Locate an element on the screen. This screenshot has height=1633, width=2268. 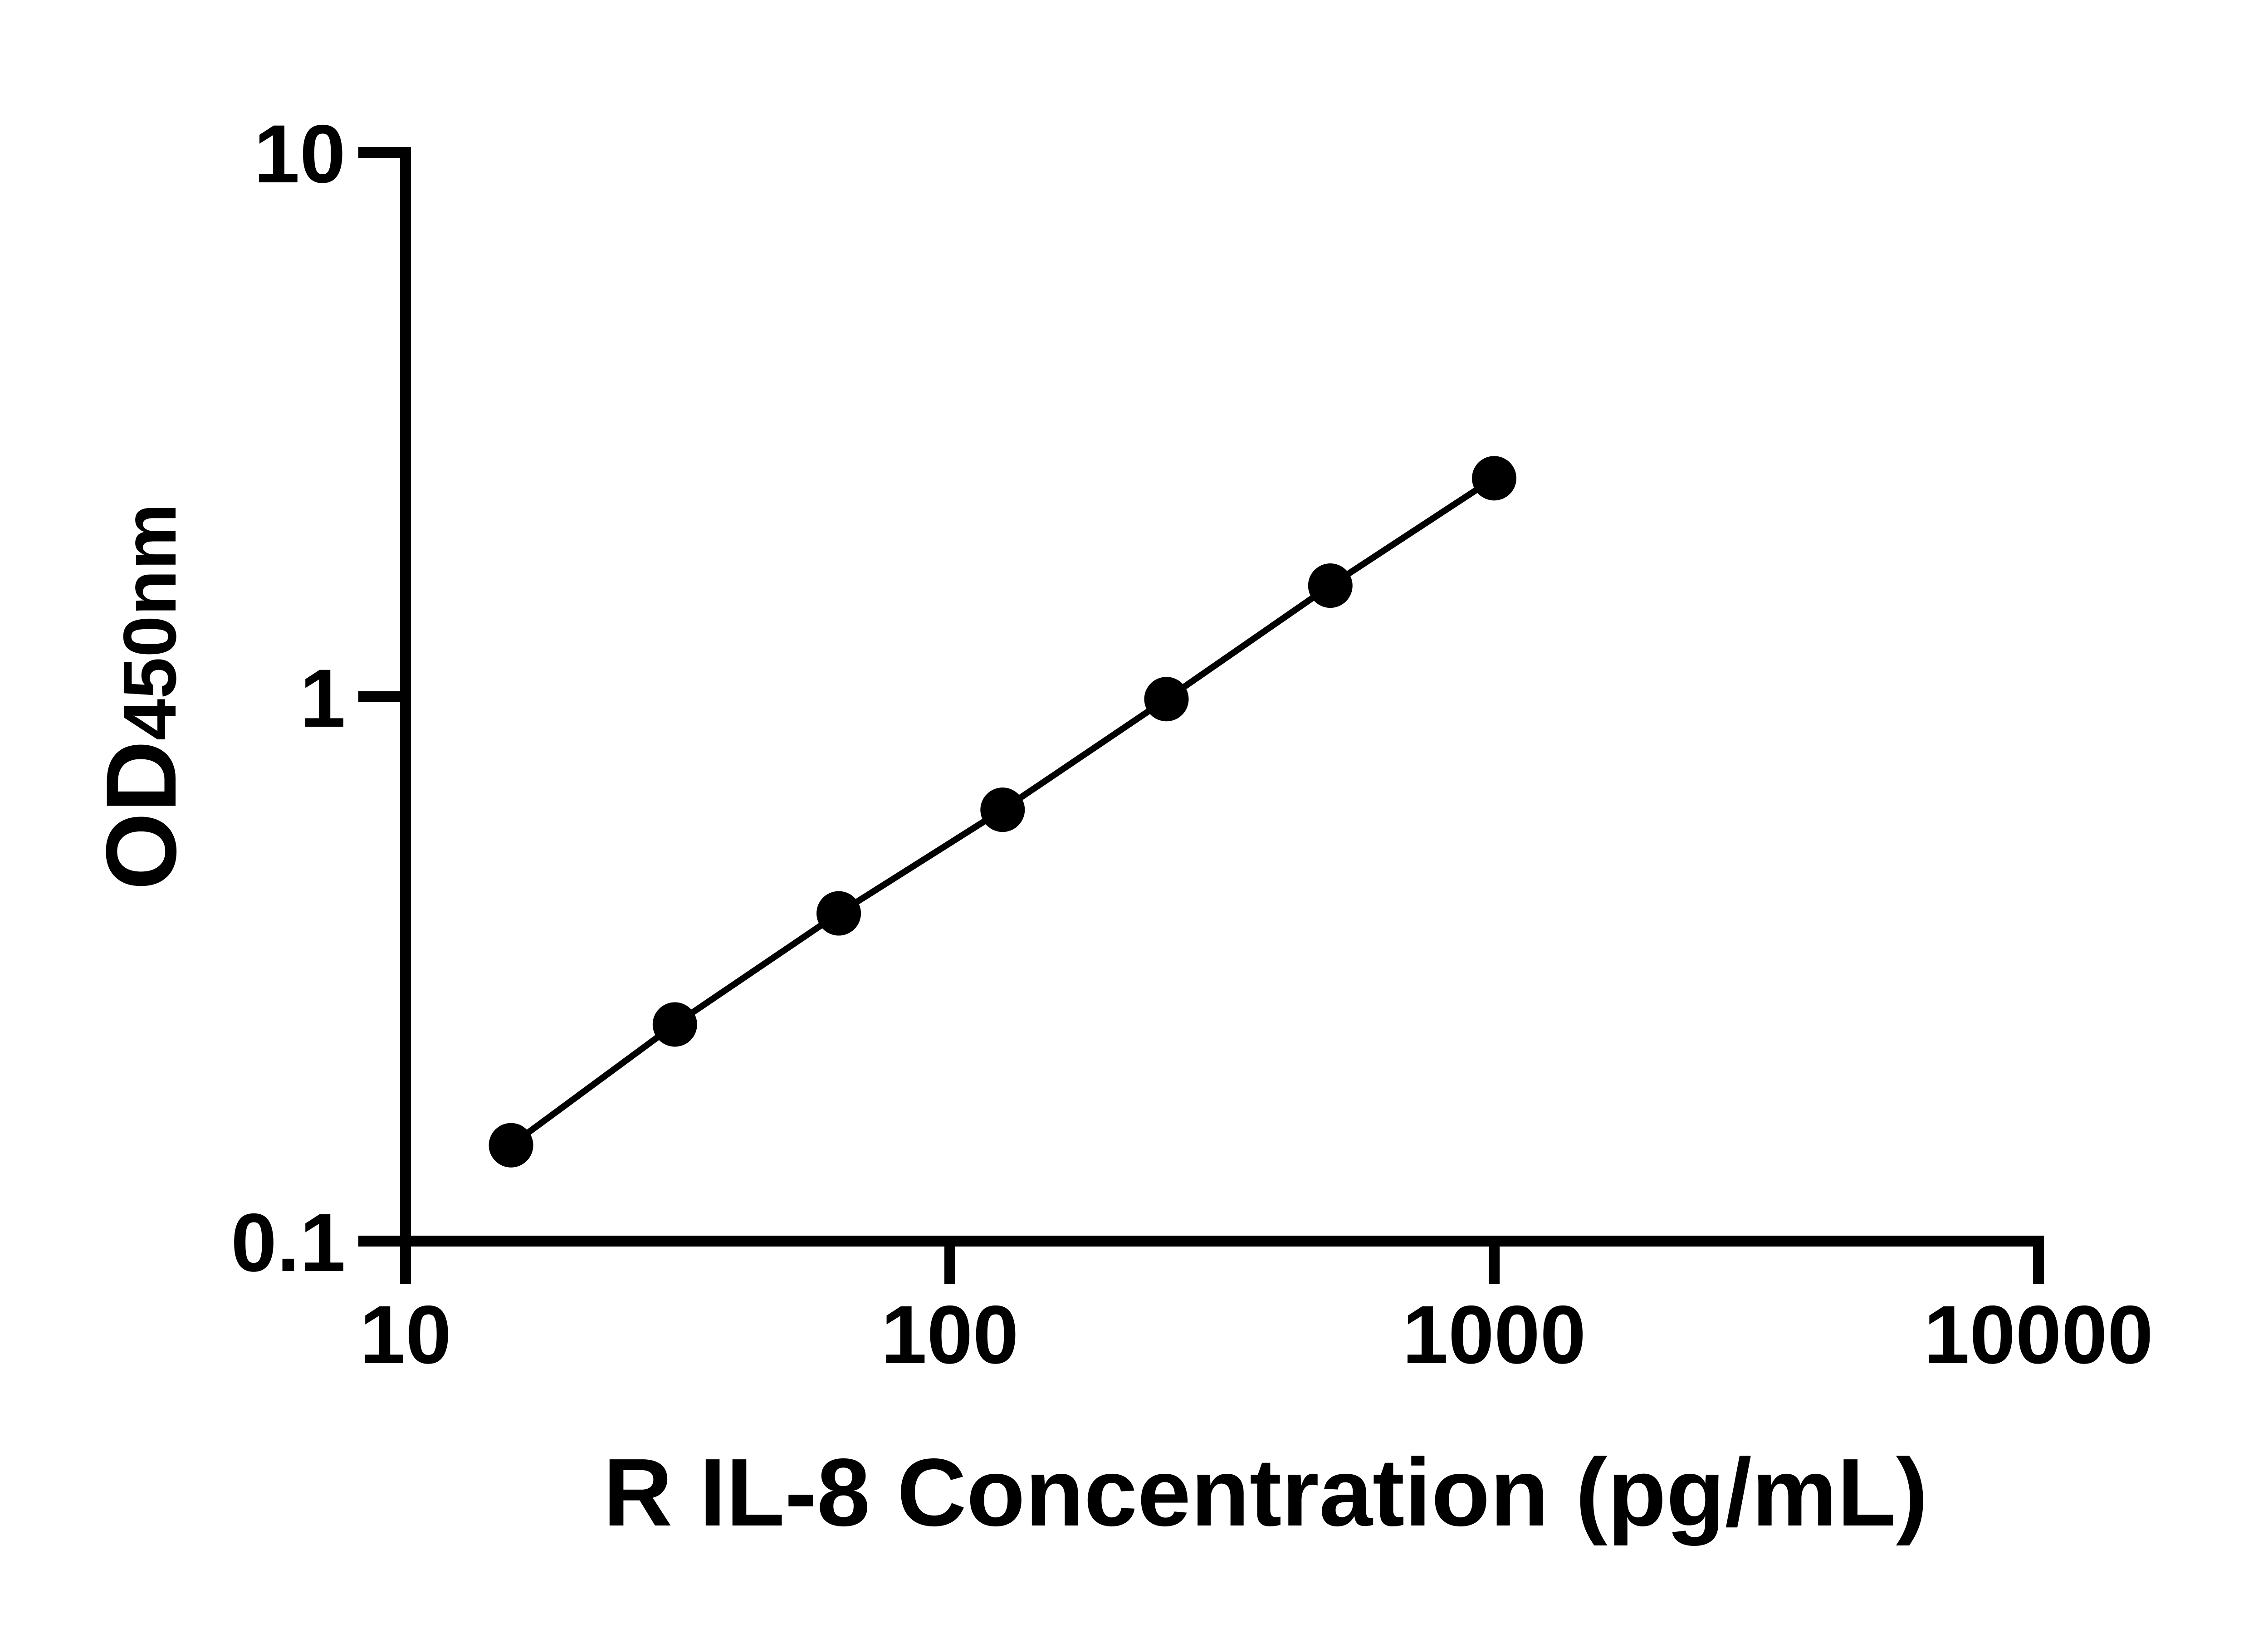
y-tick-label: 1 is located at coordinates (323, 698).